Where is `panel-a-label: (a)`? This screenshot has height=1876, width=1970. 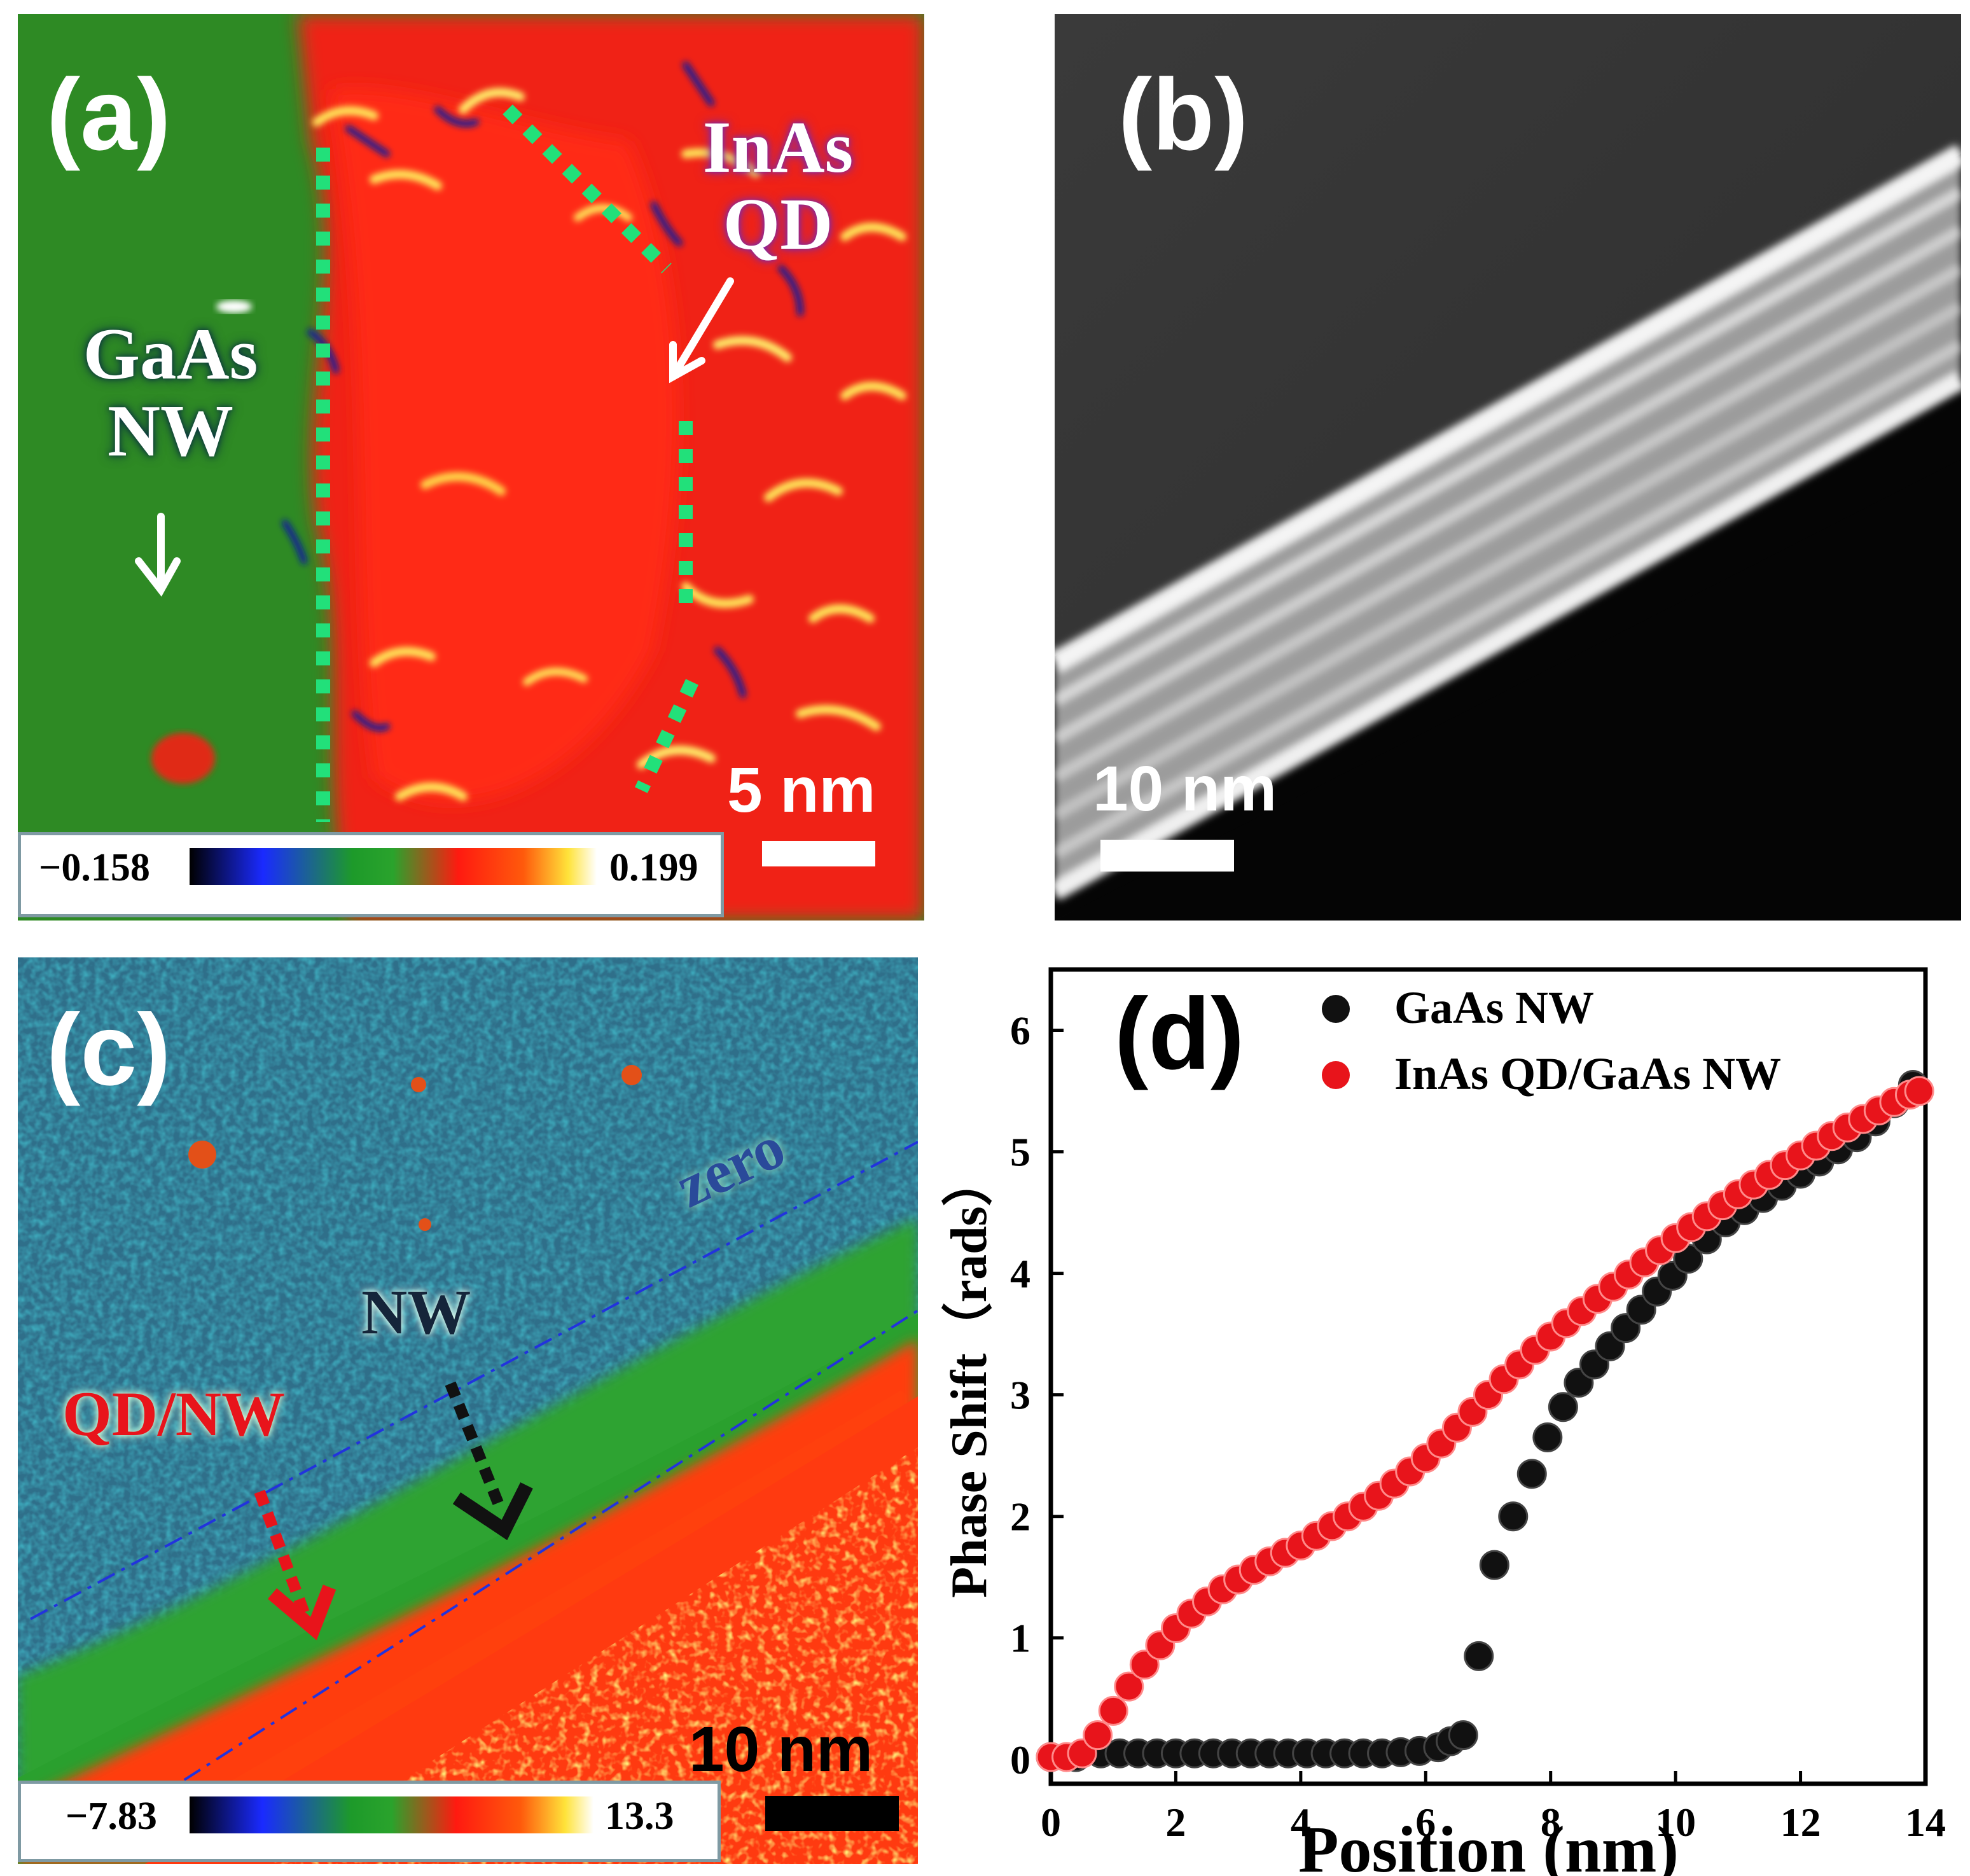 panel-a-label: (a) is located at coordinates (108, 114).